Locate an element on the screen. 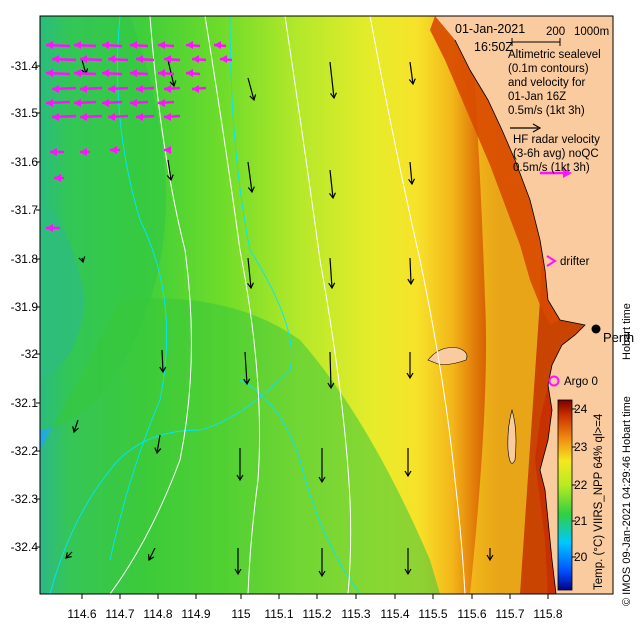 Image resolution: width=640 pixels, height=630 pixels. argo-marker is located at coordinates (554, 381).